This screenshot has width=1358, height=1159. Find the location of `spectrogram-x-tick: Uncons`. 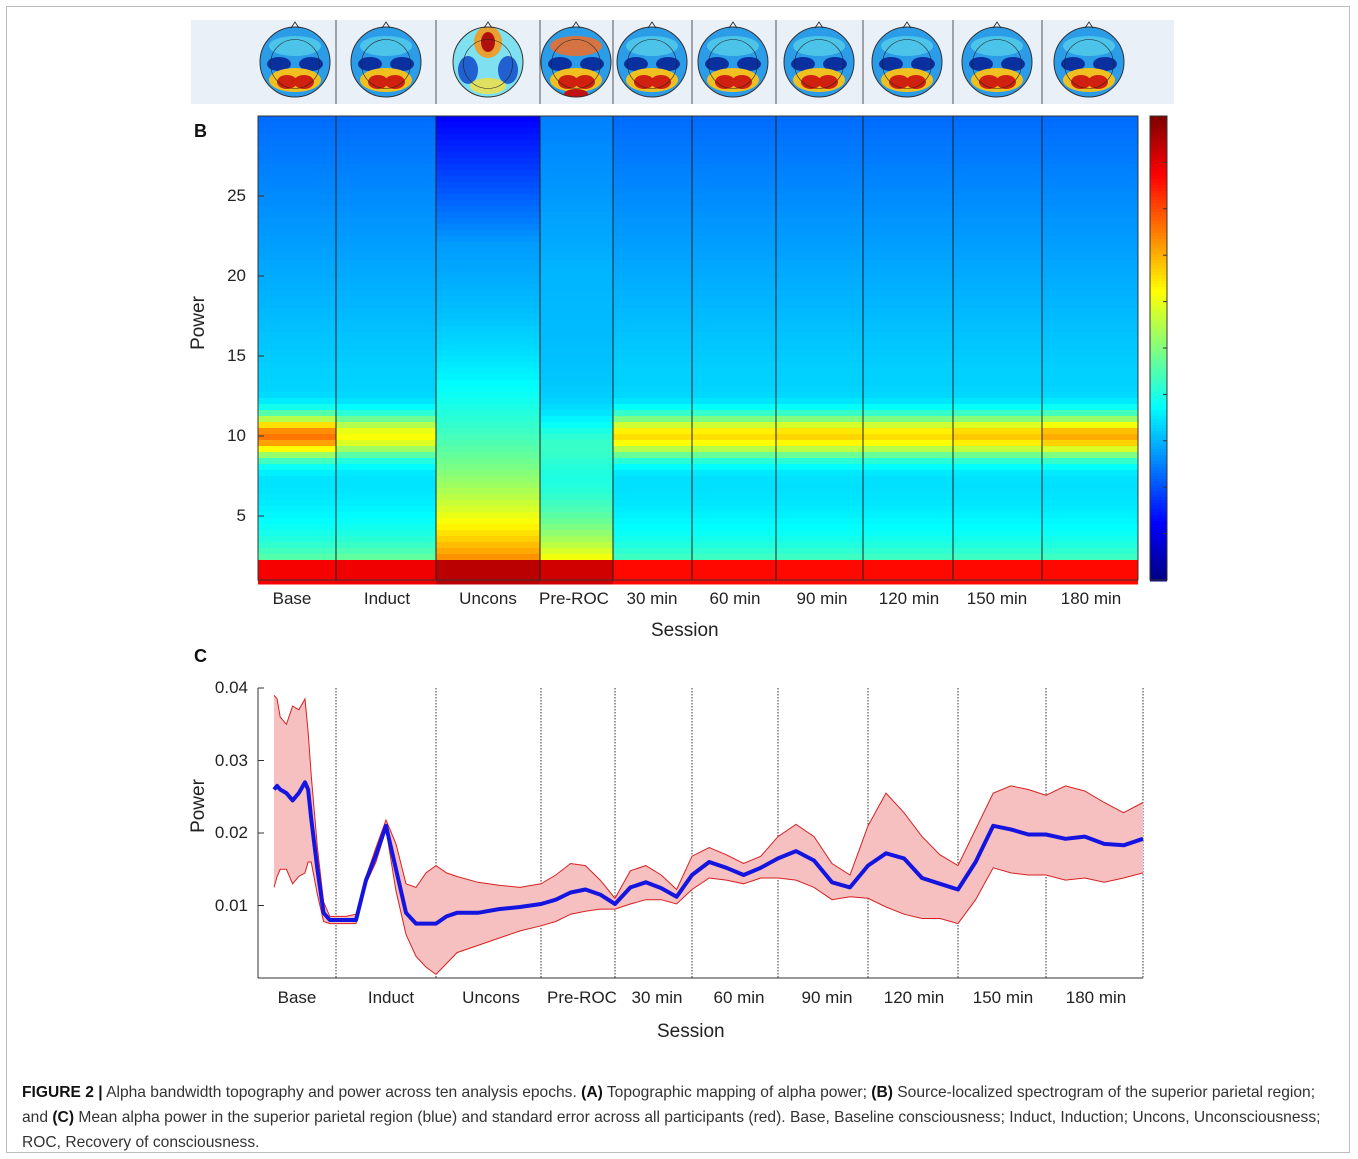

spectrogram-x-tick: Uncons is located at coordinates (488, 598).